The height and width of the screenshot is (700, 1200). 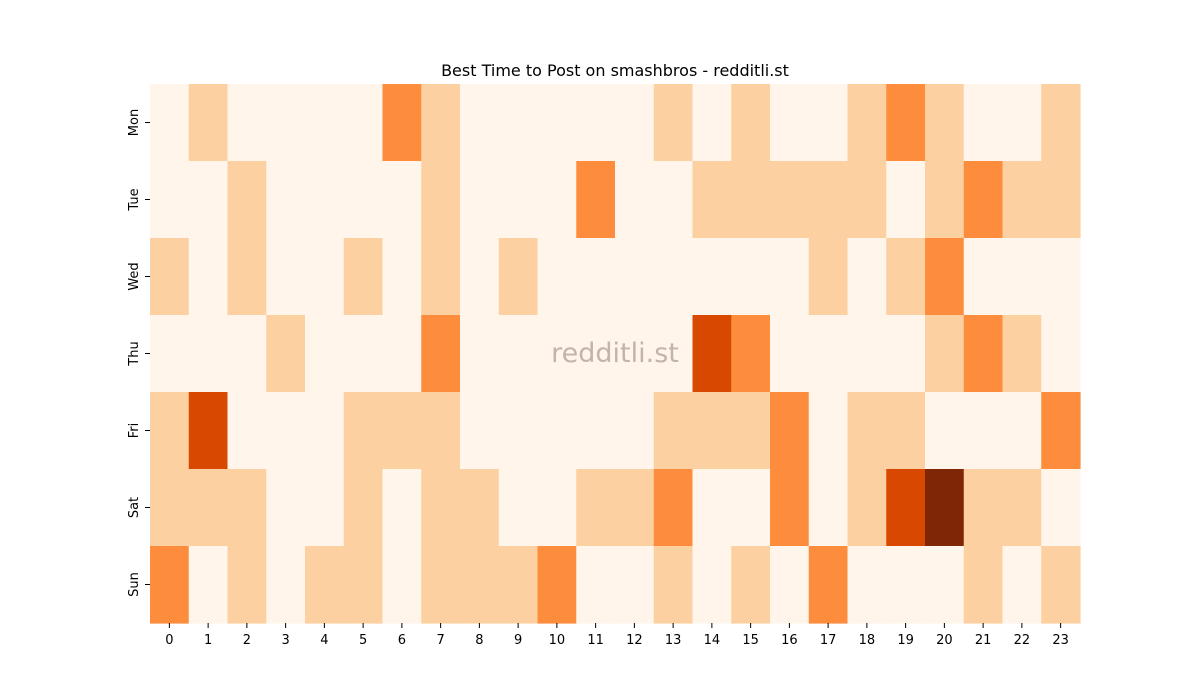 I want to click on x-tick-label: 11, so click(x=595, y=640).